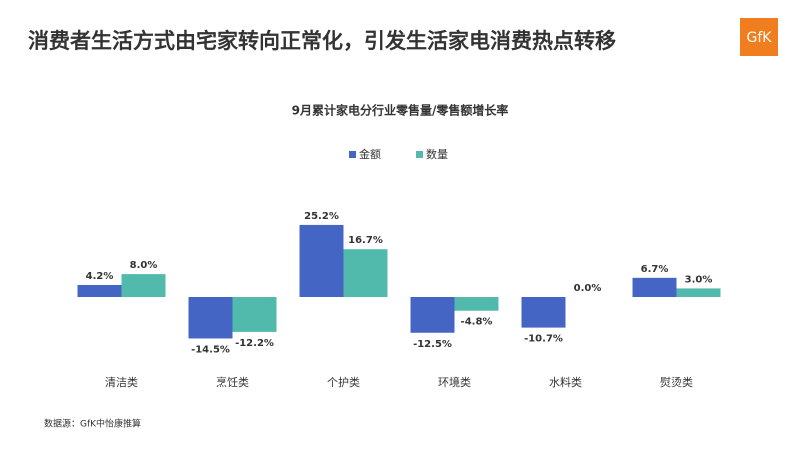 The image size is (800, 450). I want to click on chart-title: 9月累计家电分行业零售量/零售额增长率, so click(400, 110).